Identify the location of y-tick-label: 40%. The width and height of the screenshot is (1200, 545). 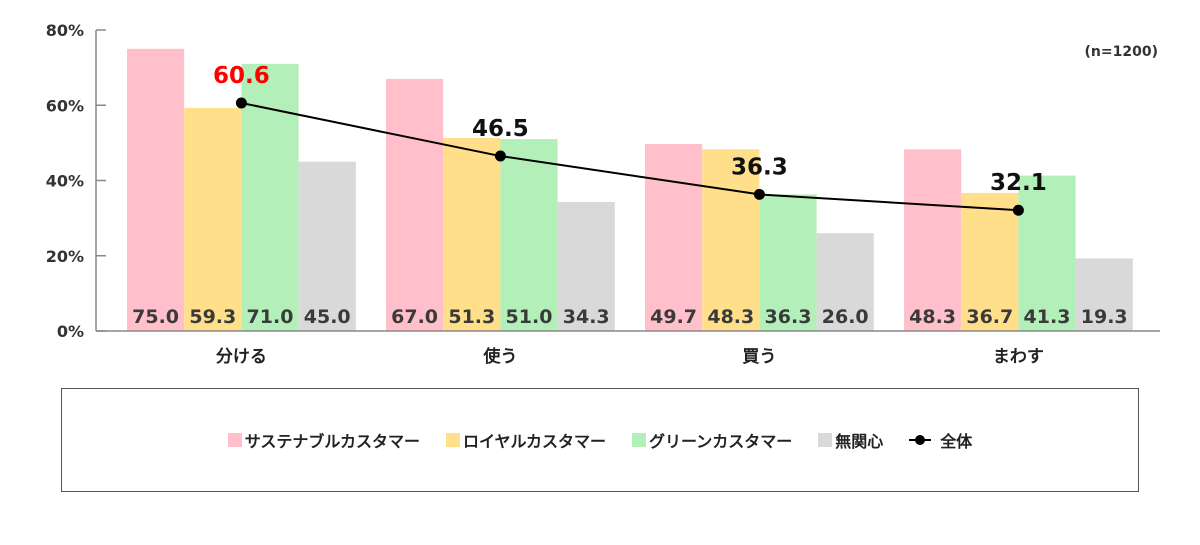
(65, 181).